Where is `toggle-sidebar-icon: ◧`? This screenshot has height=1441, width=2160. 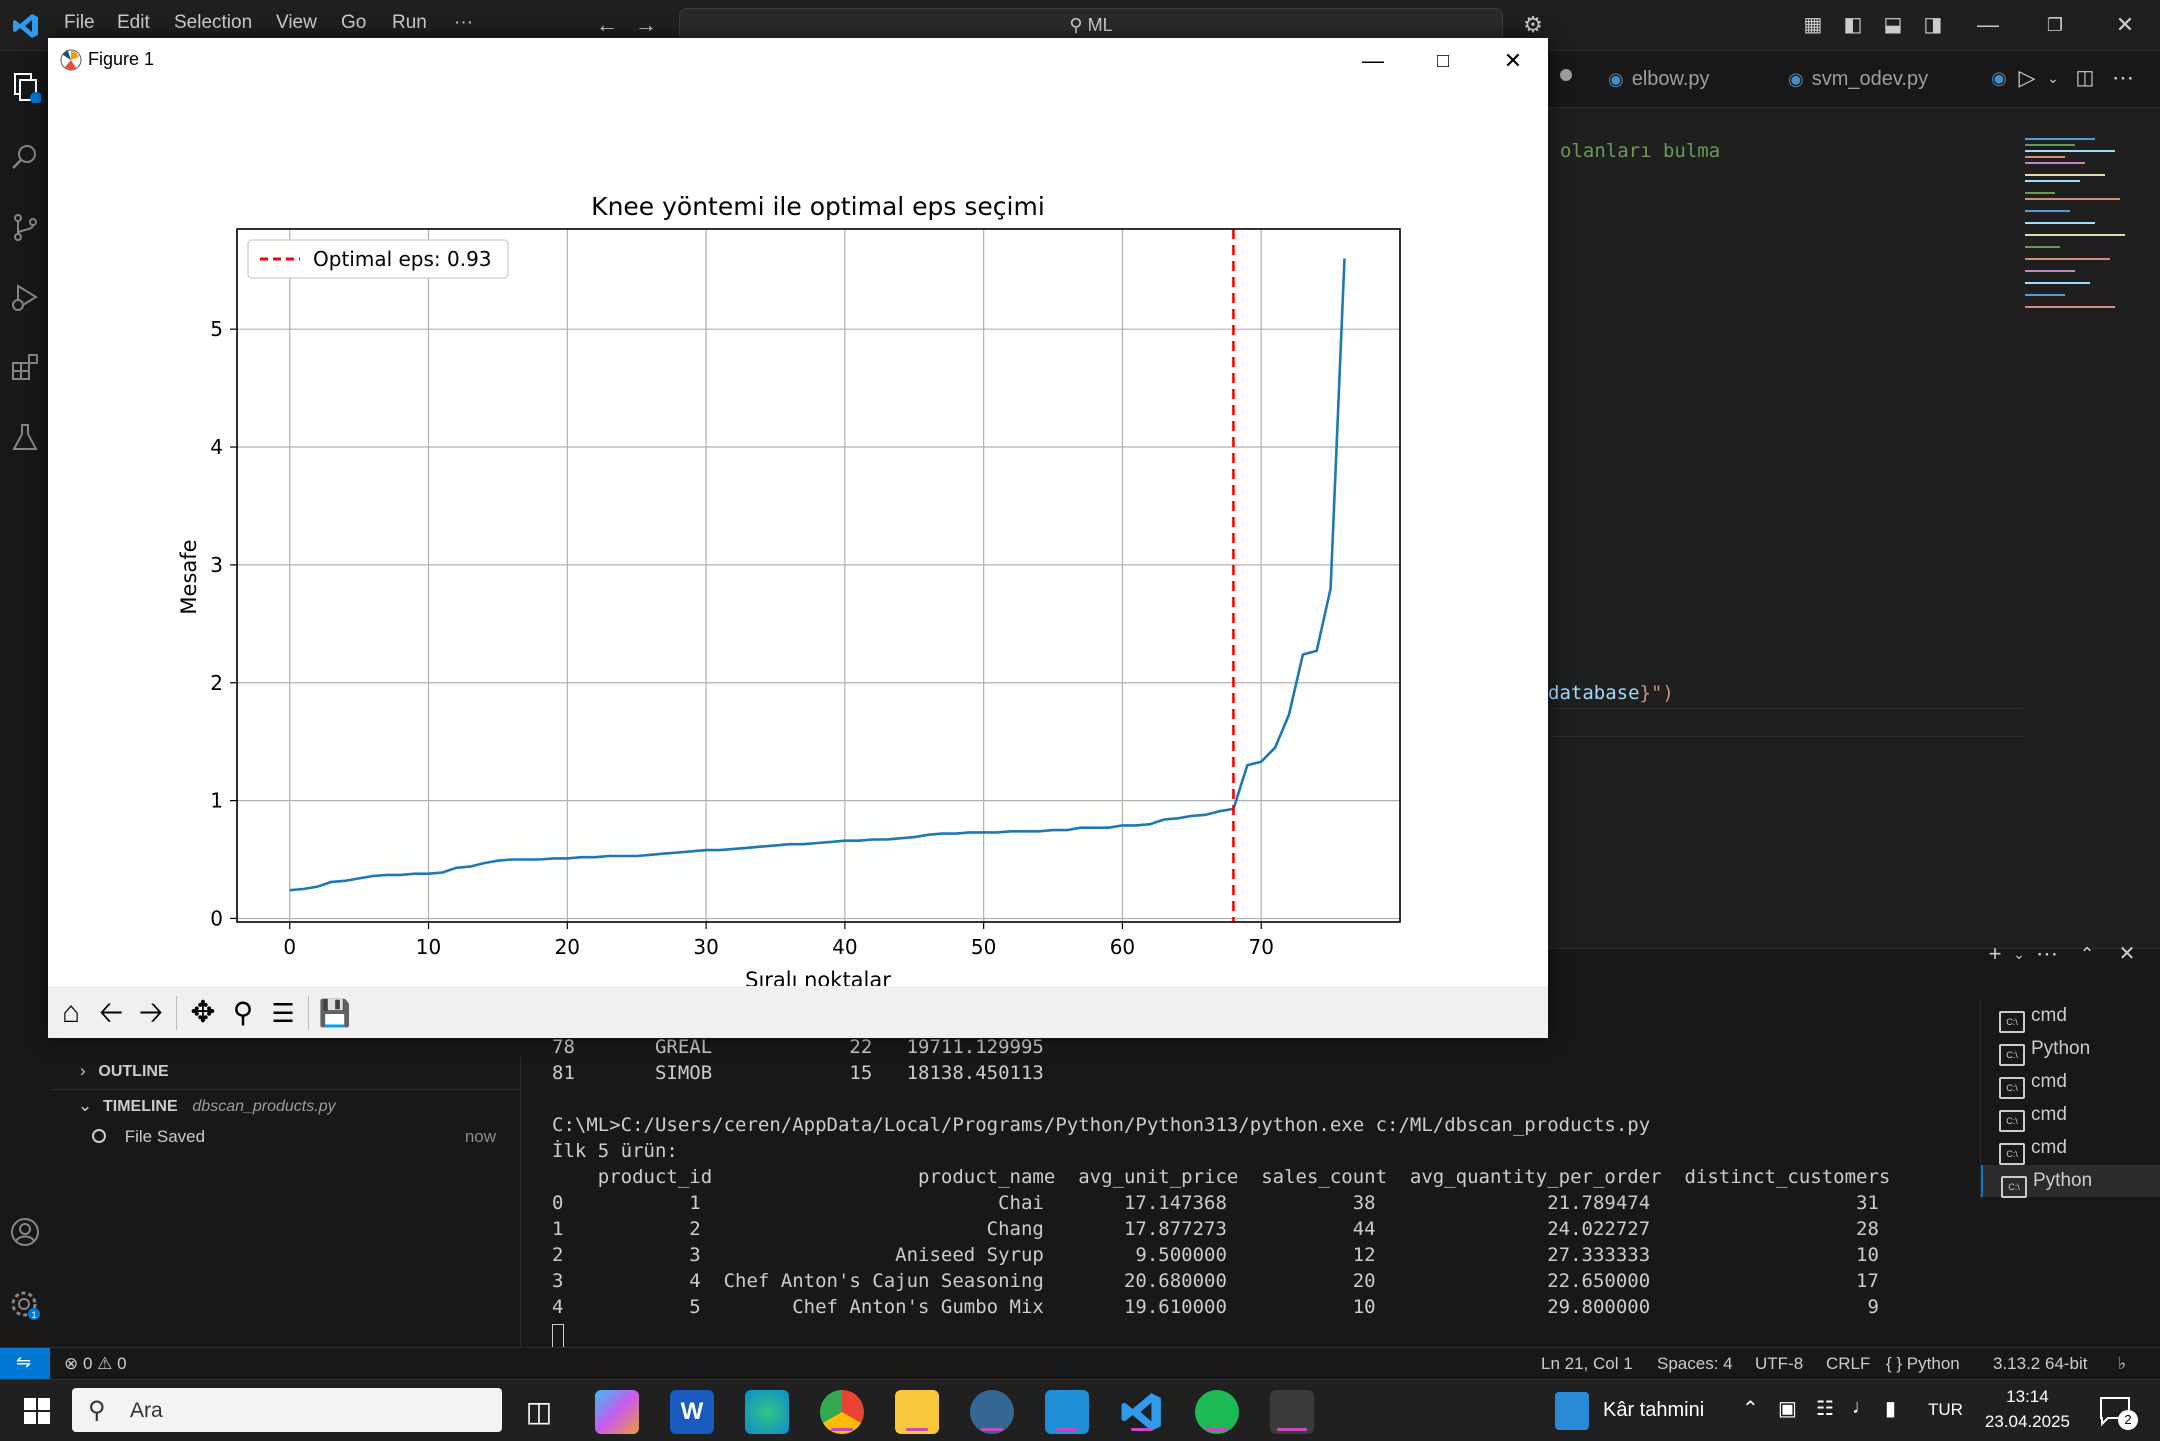
toggle-sidebar-icon: ◧ is located at coordinates (1853, 25).